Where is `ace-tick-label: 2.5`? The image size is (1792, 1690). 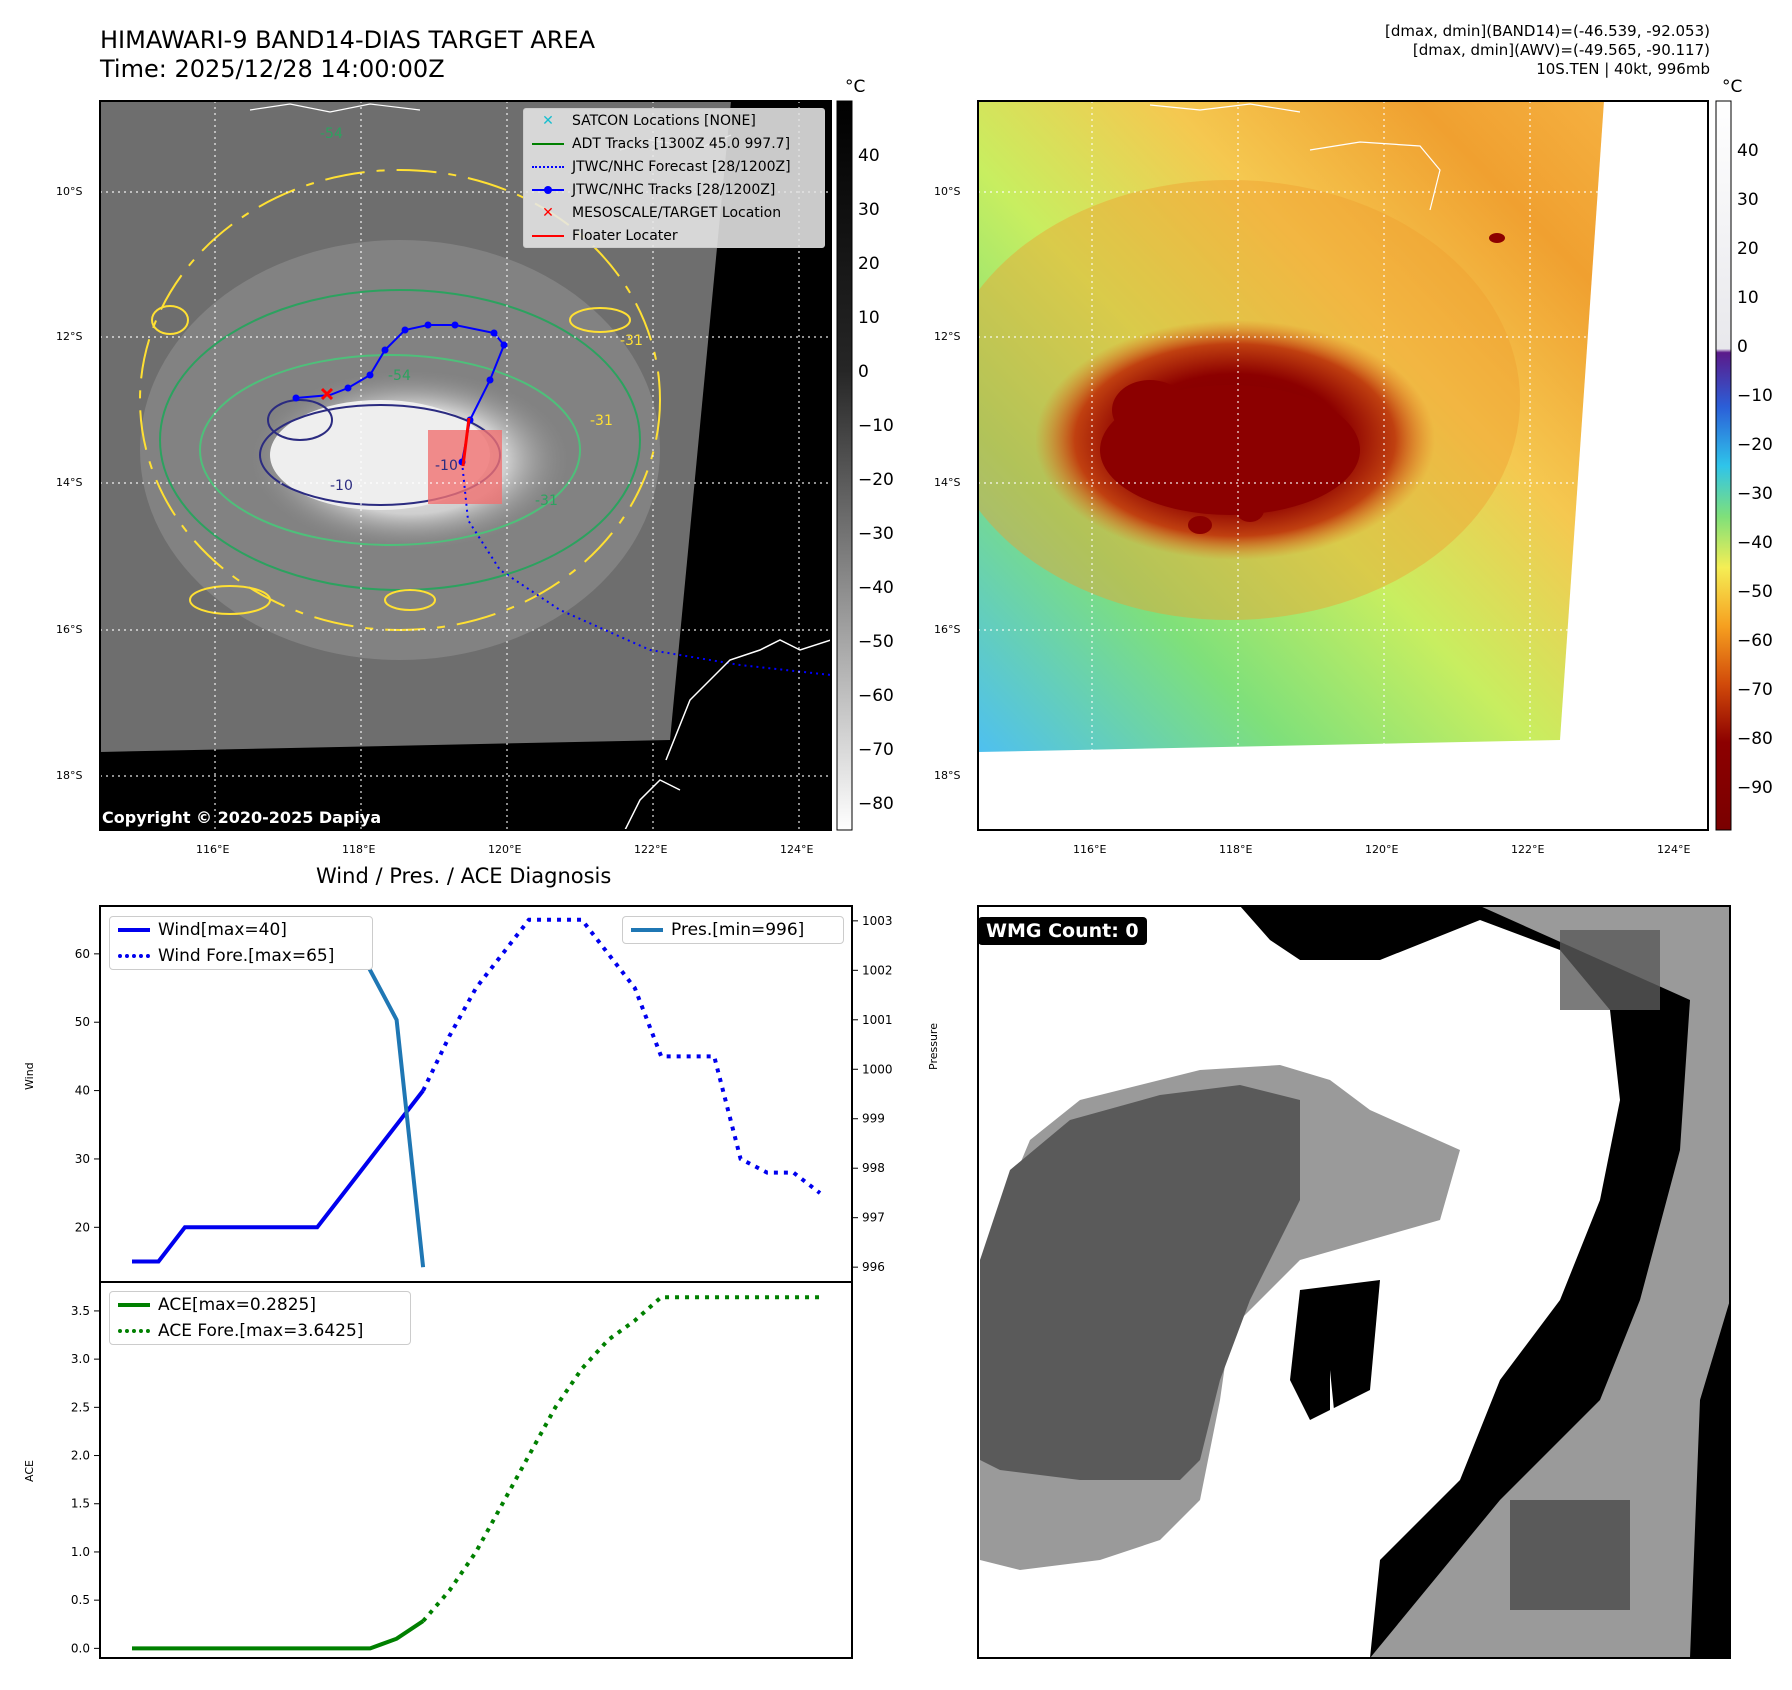
ace-tick-label: 2.5 is located at coordinates (80, 1407).